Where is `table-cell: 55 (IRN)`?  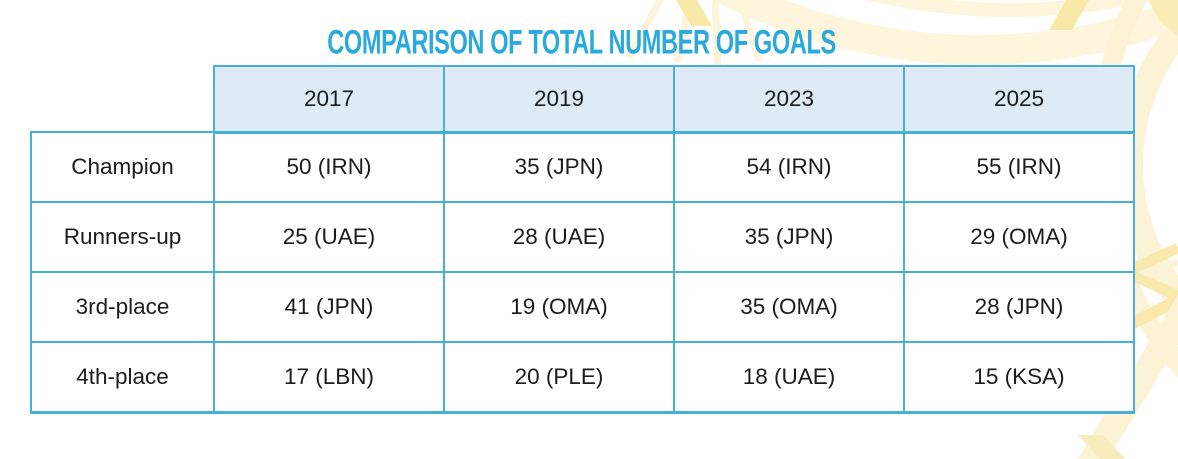 table-cell: 55 (IRN) is located at coordinates (1019, 167).